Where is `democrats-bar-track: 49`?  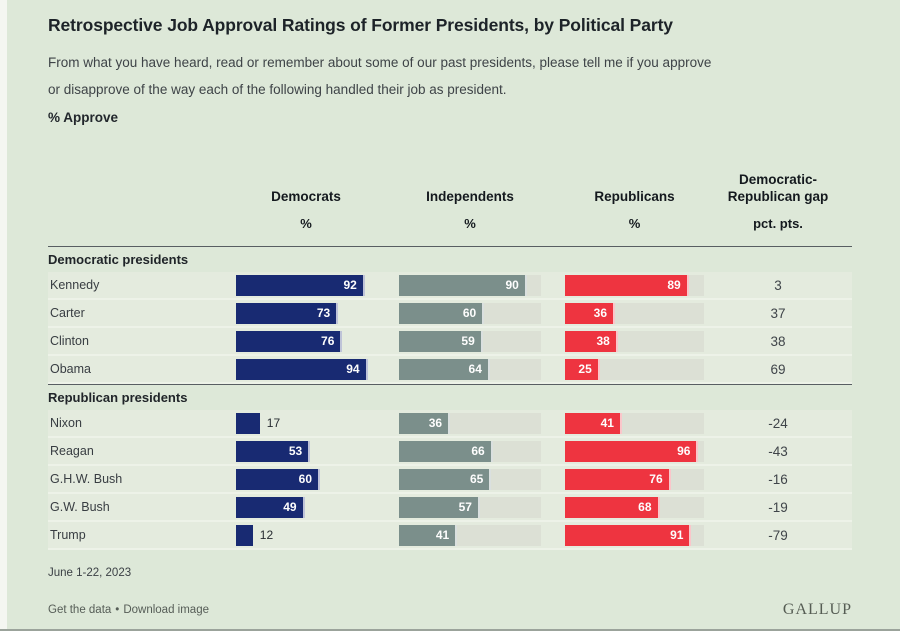
democrats-bar-track: 49 is located at coordinates (306, 507).